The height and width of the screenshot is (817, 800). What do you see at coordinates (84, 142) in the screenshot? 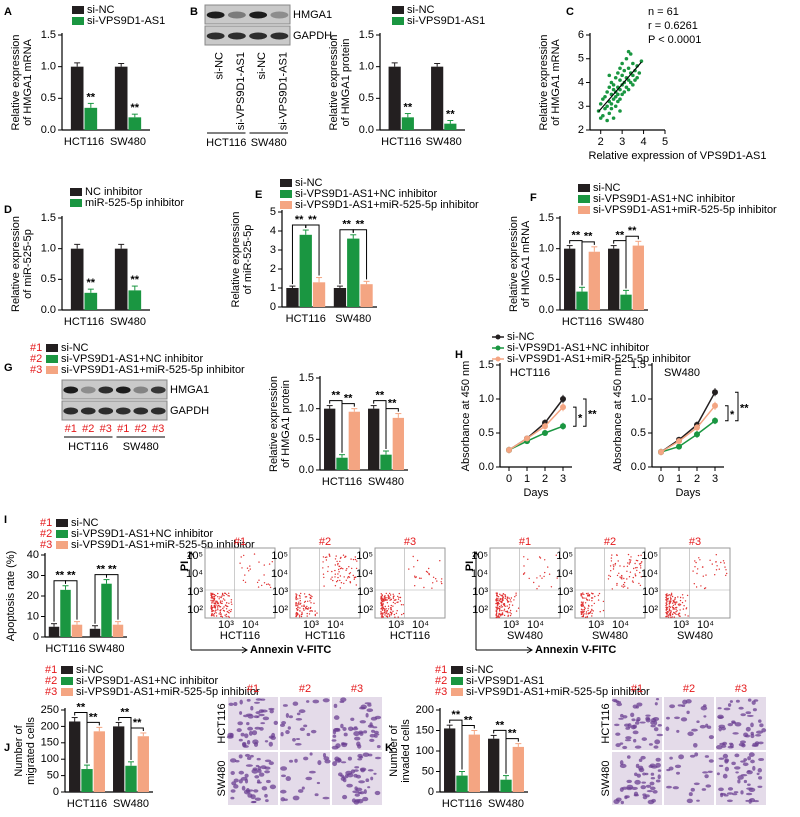
I see `x-tick-label: HCT116` at bounding box center [84, 142].